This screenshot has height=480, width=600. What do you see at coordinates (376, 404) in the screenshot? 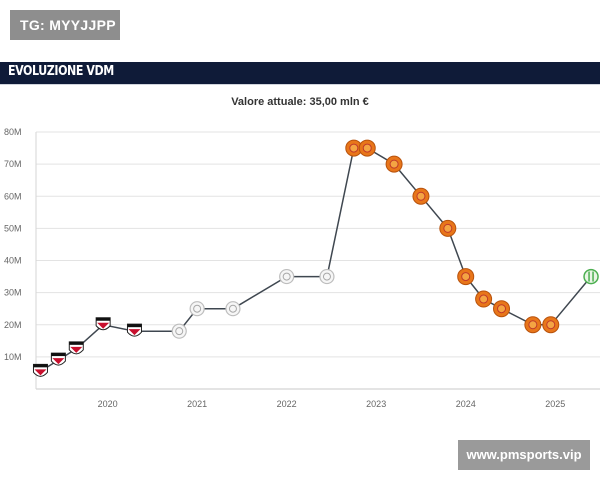
I see `x-tick-label: 2023` at bounding box center [376, 404].